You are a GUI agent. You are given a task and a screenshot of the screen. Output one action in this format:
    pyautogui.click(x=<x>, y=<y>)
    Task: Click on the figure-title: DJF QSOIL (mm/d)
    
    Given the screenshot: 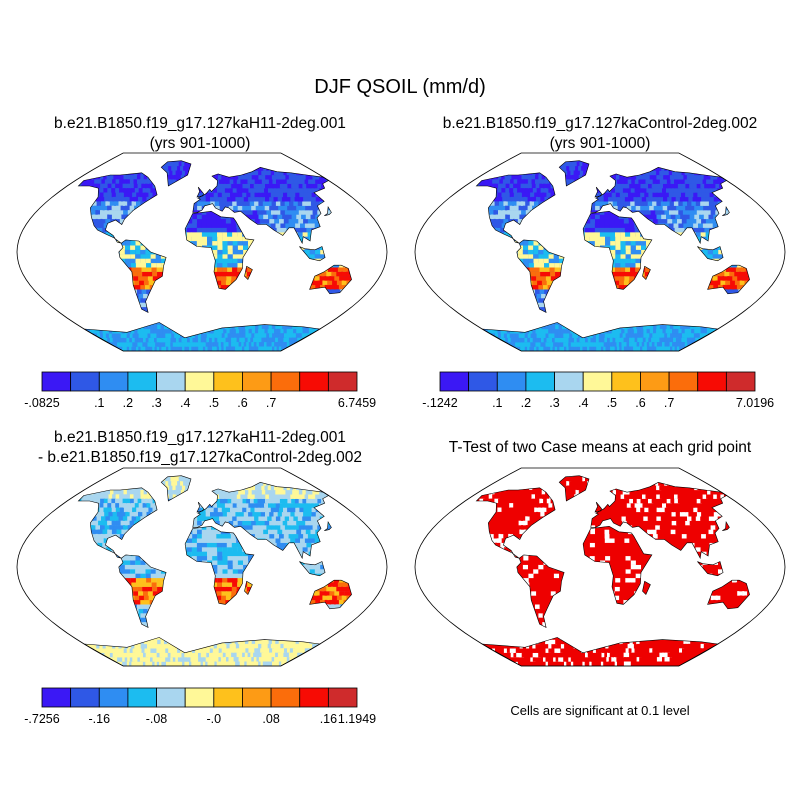 What is the action you would take?
    pyautogui.click(x=400, y=87)
    